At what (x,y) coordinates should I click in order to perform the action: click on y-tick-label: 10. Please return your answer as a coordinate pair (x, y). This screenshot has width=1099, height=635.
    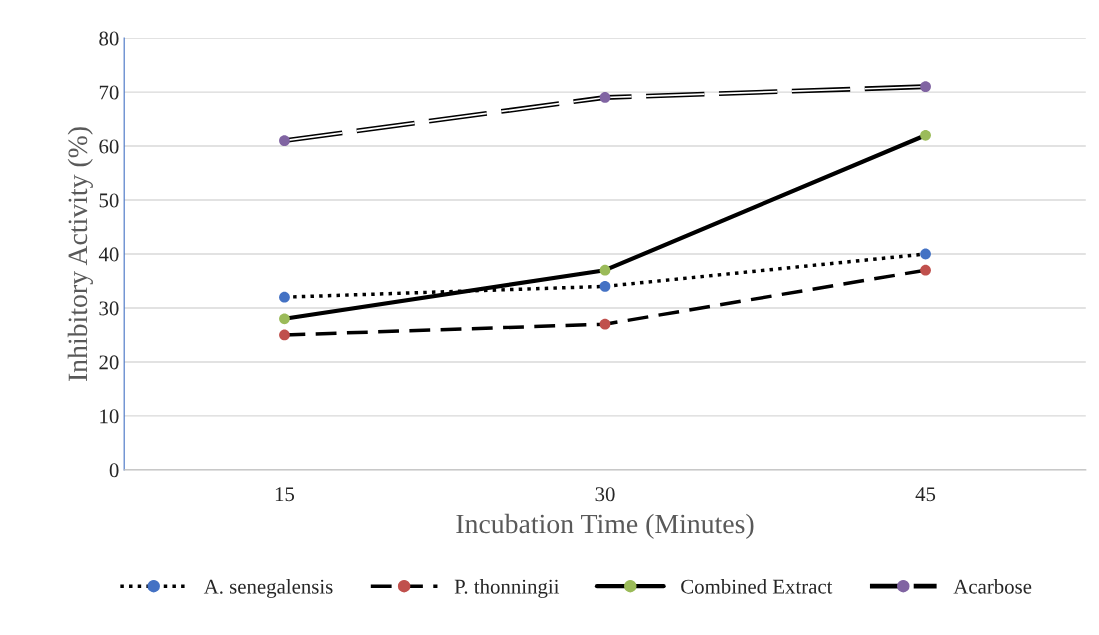
    Looking at the image, I should click on (109, 416).